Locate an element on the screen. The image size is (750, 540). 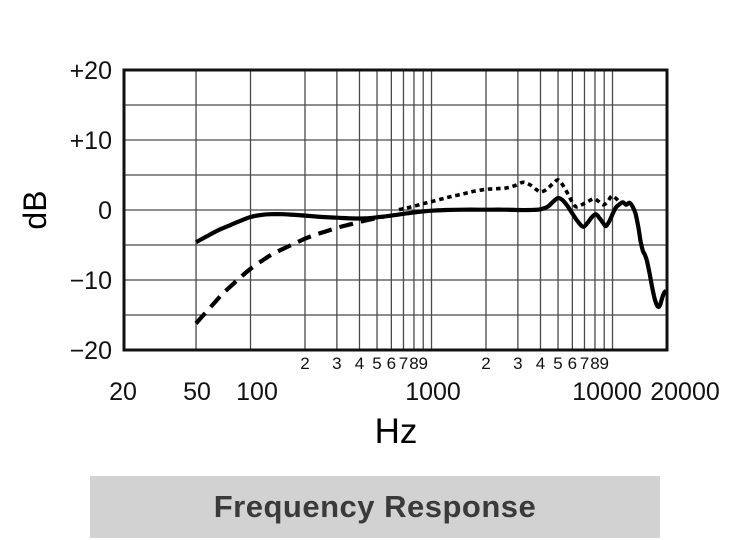
curve-main-response-solid is located at coordinates (431, 252).